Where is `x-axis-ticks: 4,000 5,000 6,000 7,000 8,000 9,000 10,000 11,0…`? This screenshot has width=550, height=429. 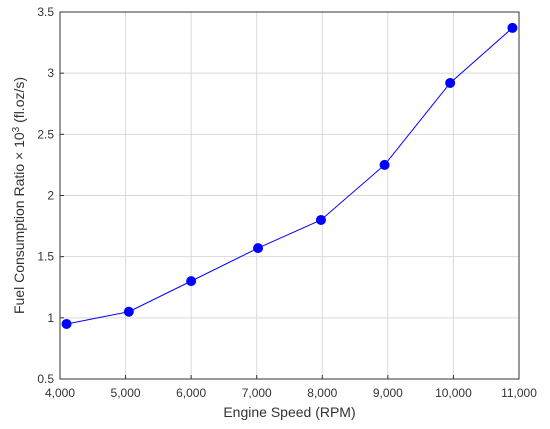 x-axis-ticks: 4,000 5,000 6,000 7,000 8,000 9,000 10,000 11,0… is located at coordinates (291, 387).